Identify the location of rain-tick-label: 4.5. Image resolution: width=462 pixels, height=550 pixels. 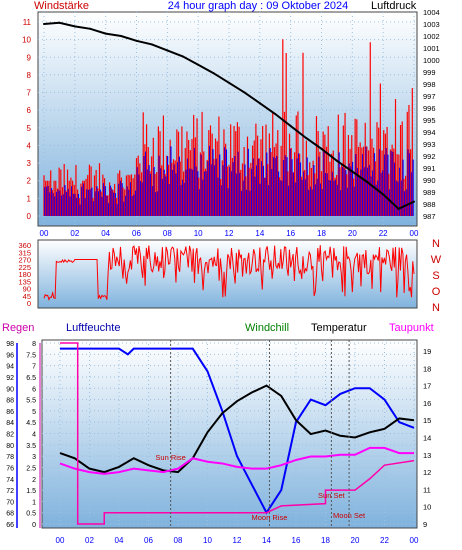
(31, 423).